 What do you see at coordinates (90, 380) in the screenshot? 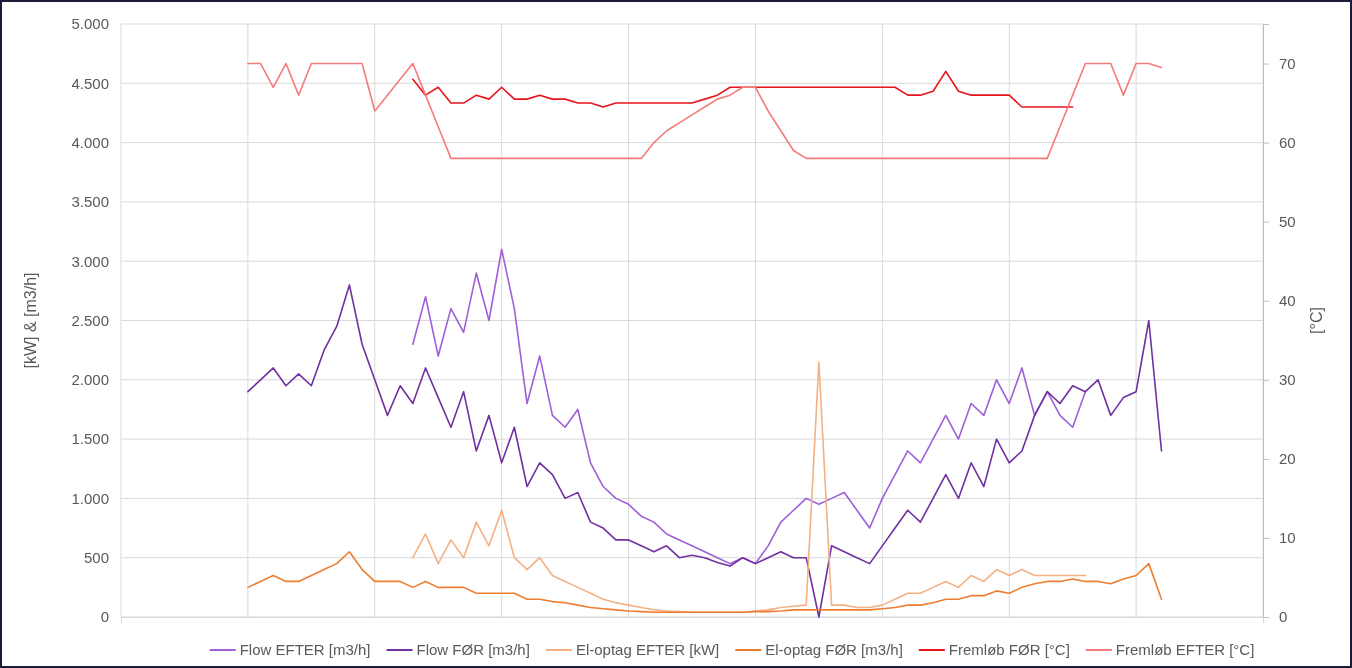
I see `y-tick-label: 2.000` at bounding box center [90, 380].